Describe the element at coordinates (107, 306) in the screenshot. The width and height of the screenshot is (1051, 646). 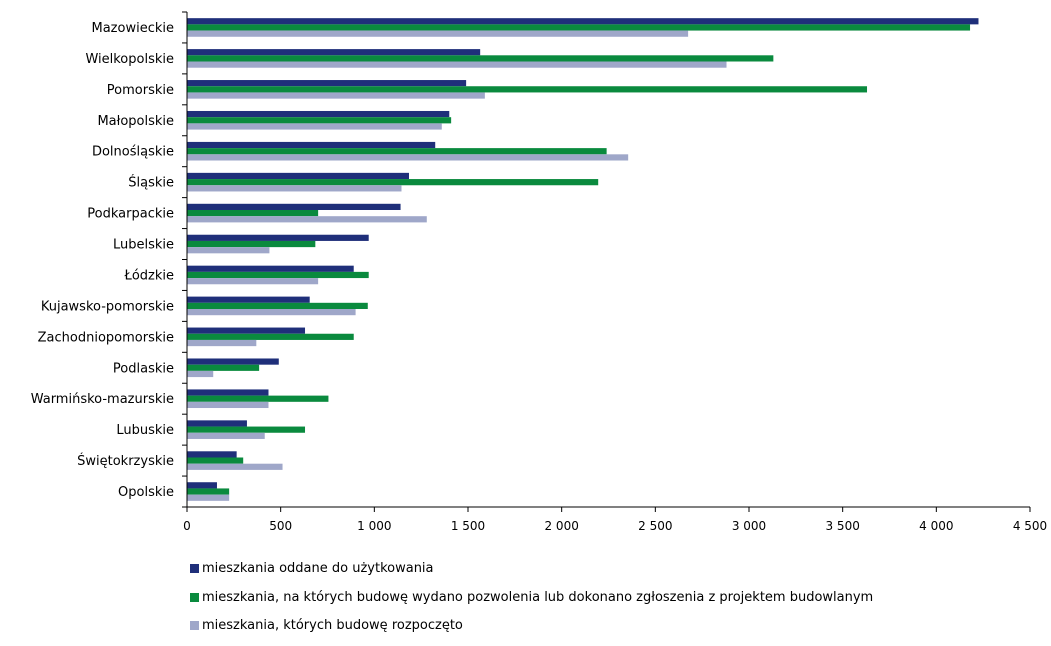
I see `category-label-kujawsko-pomorskie: Kujawsko-pomorskie` at that location.